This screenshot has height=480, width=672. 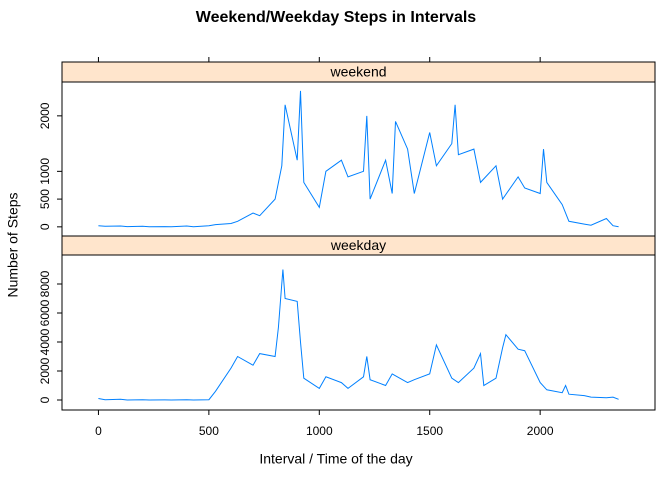 What do you see at coordinates (45, 171) in the screenshot?
I see `y-tick-label: 1000` at bounding box center [45, 171].